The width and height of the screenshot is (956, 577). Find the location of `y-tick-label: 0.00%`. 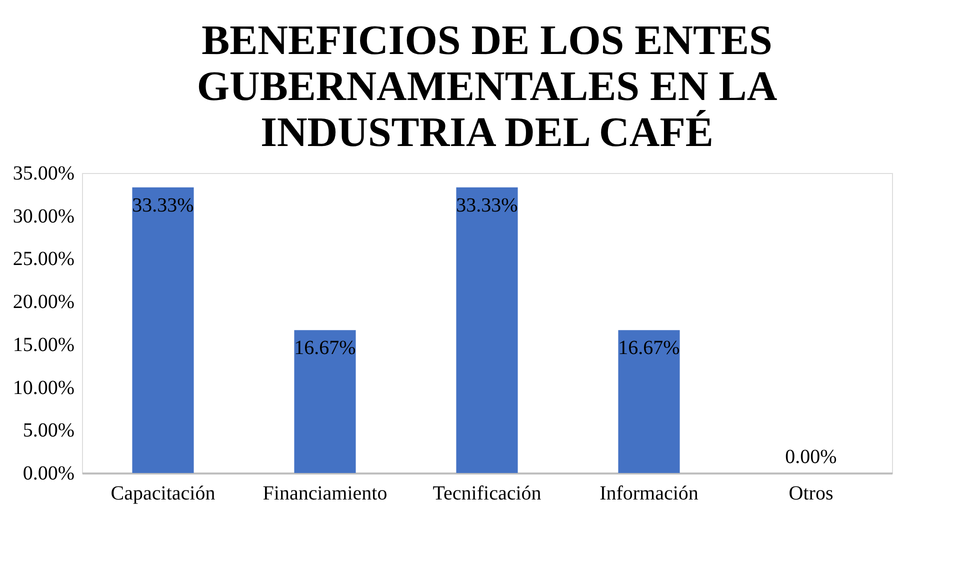

y-tick-label: 0.00% is located at coordinates (48, 473).